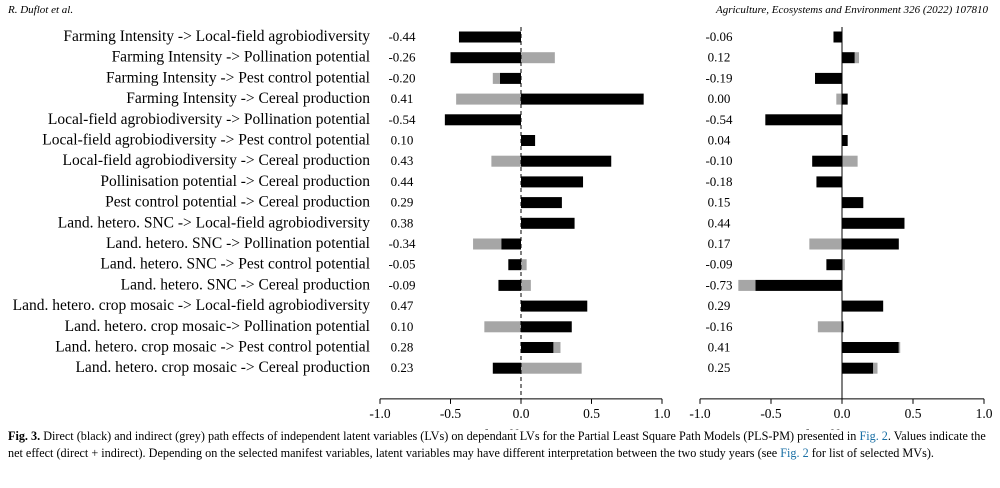  I want to click on net-effect-label: 0.28, so click(402, 347).